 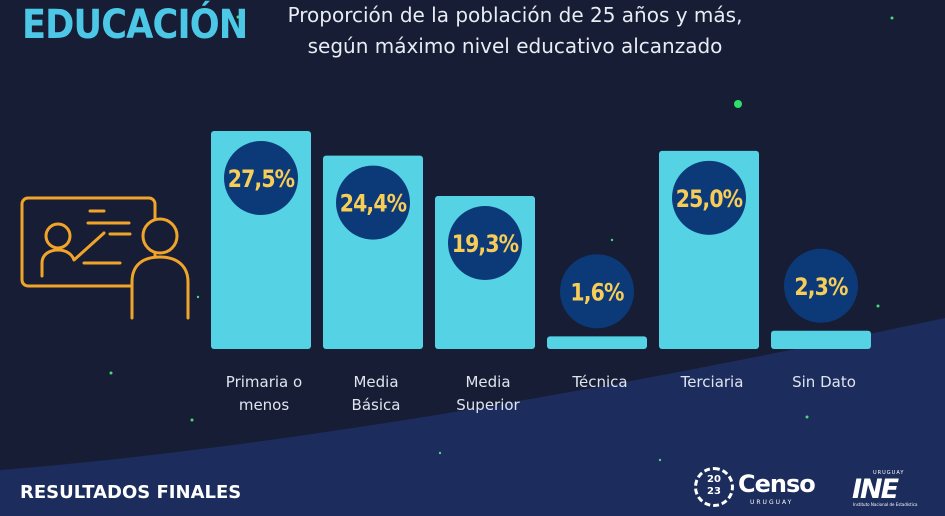 What do you see at coordinates (105, 258) in the screenshot?
I see `teacher-presentation-icon` at bounding box center [105, 258].